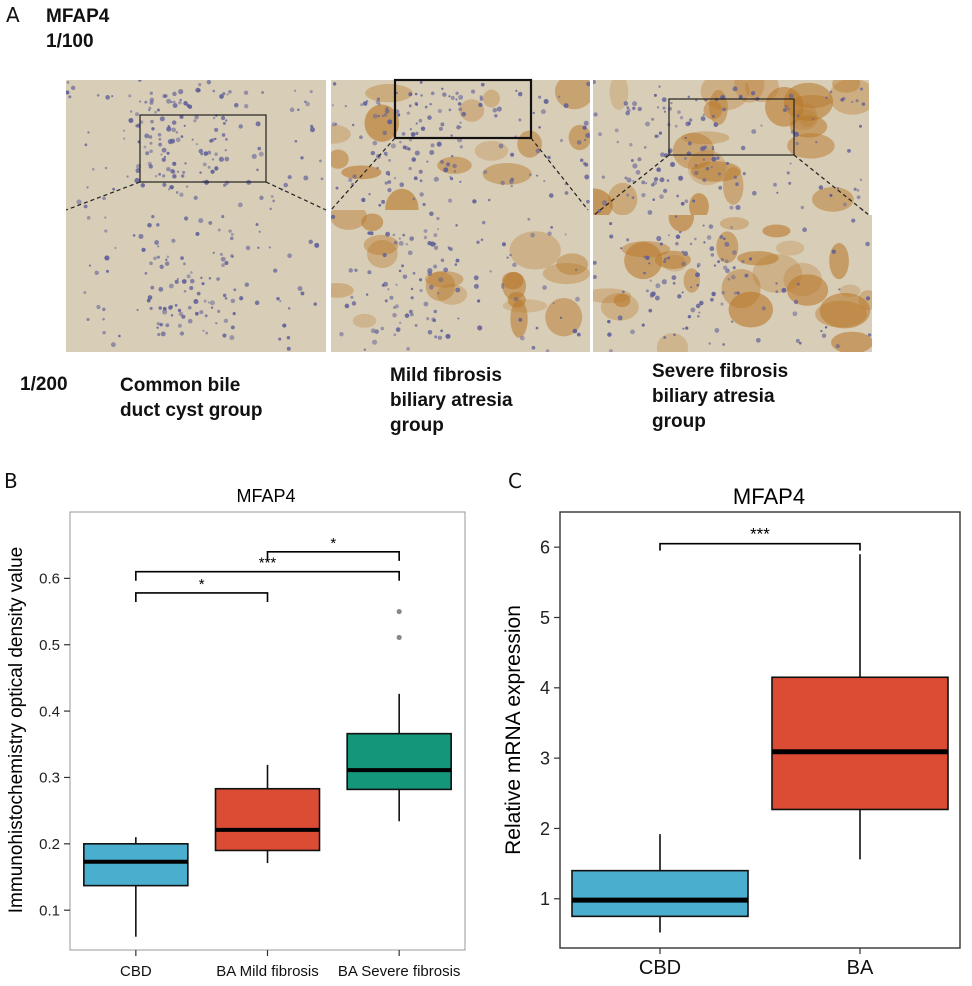 This screenshot has height=986, width=972. Describe the element at coordinates (545, 899) in the screenshot. I see `c-y-tick-label: 1` at that location.